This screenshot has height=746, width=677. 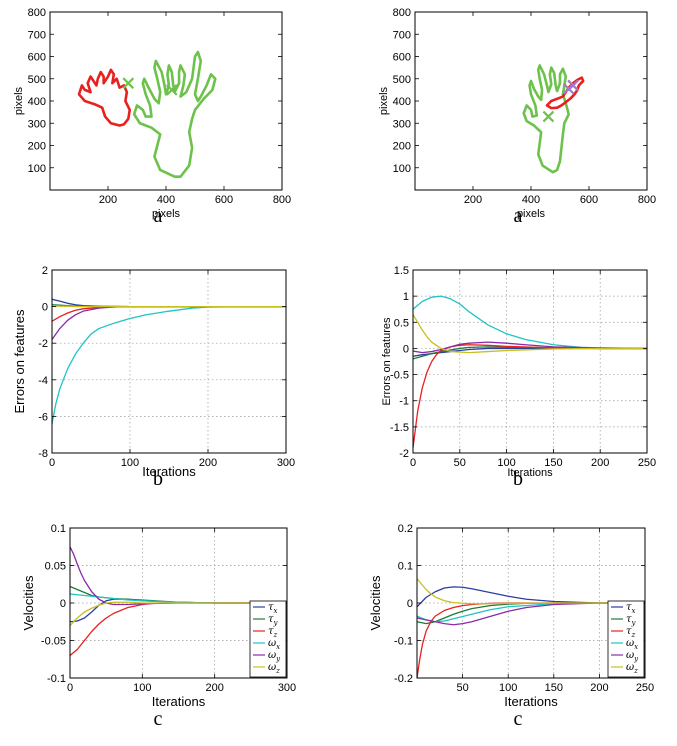 I want to click on x-tick-label: 600, so click(x=589, y=200).